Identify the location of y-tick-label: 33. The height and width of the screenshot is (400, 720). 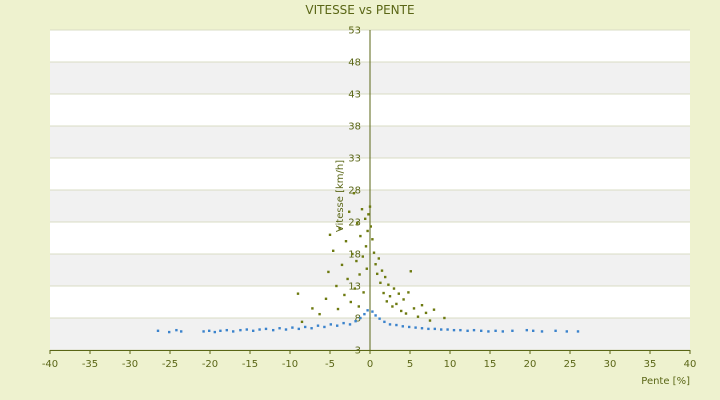
(354, 159).